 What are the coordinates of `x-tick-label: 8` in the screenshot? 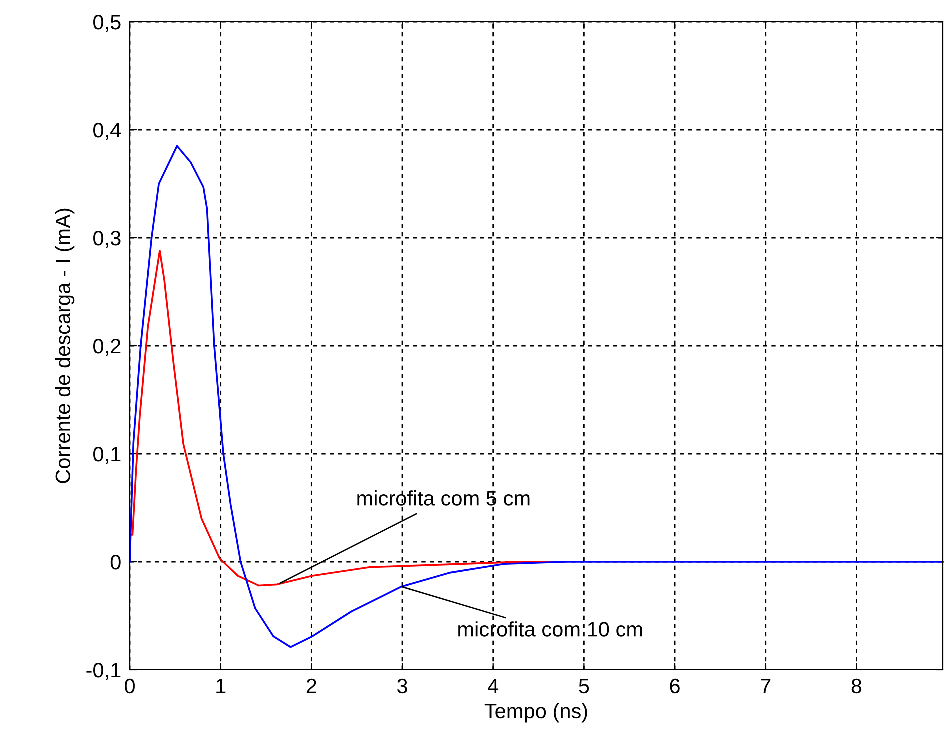 It's located at (857, 686).